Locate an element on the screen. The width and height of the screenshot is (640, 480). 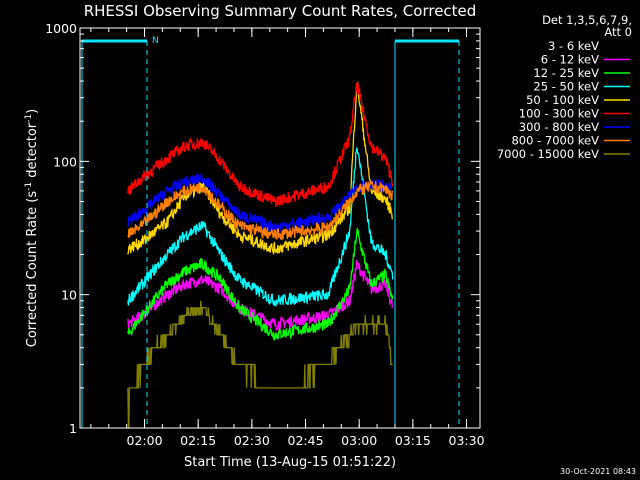
legend-label: 25 - 50 keV is located at coordinates (566, 87).